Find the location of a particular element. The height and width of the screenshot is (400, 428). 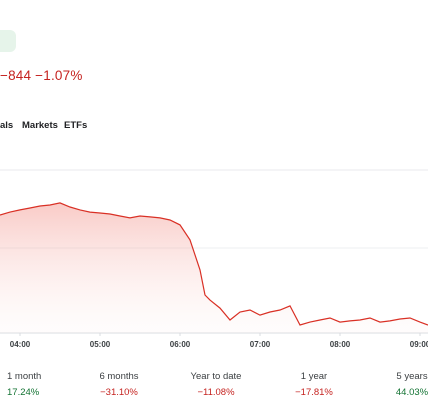

x-tick-label: 09:00 is located at coordinates (419, 344).